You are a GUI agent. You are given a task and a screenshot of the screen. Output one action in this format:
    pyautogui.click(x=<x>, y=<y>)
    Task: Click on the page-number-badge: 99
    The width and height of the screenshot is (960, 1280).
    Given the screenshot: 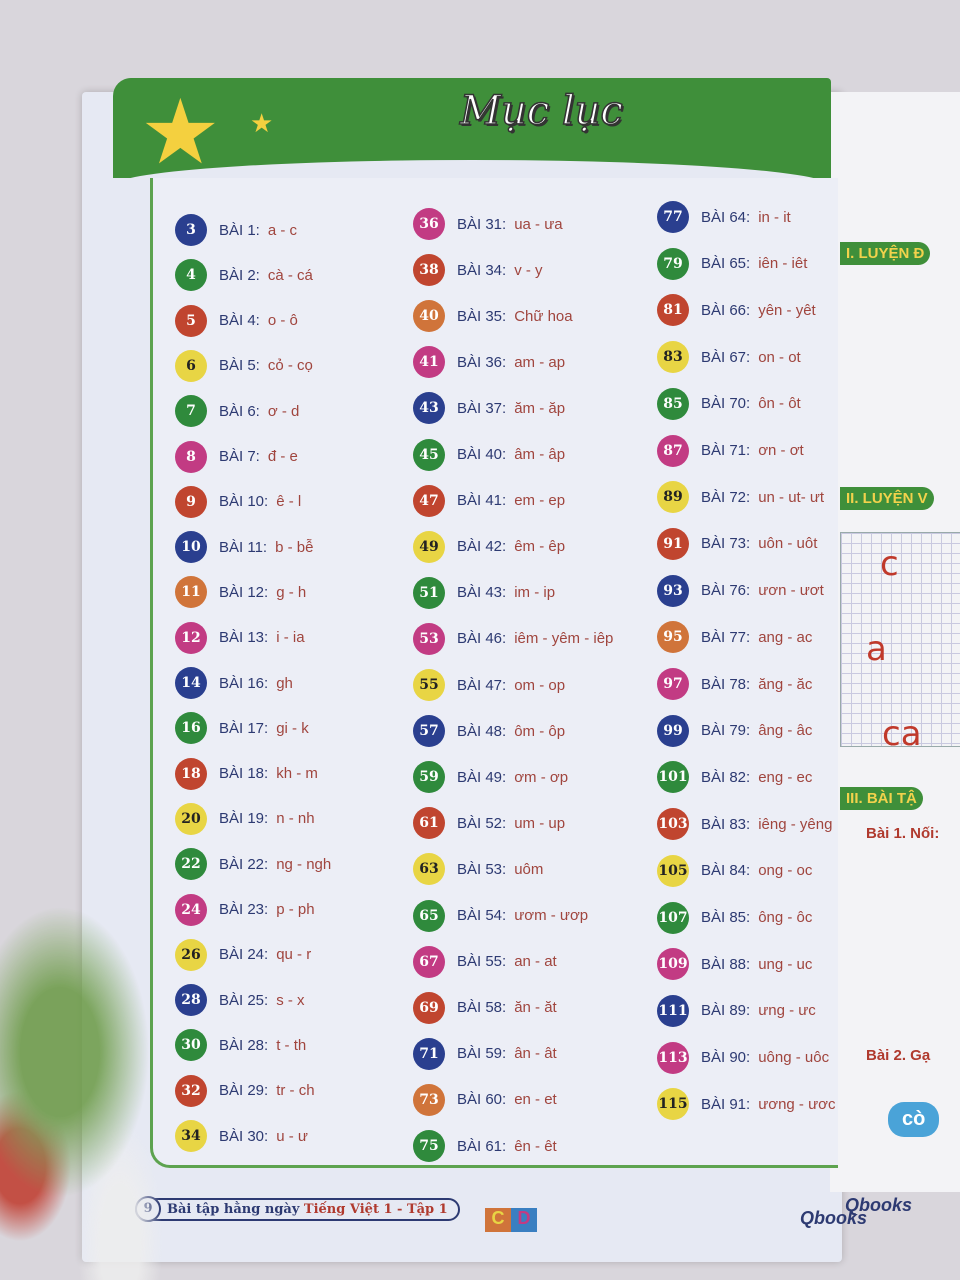 What is the action you would take?
    pyautogui.click(x=673, y=730)
    